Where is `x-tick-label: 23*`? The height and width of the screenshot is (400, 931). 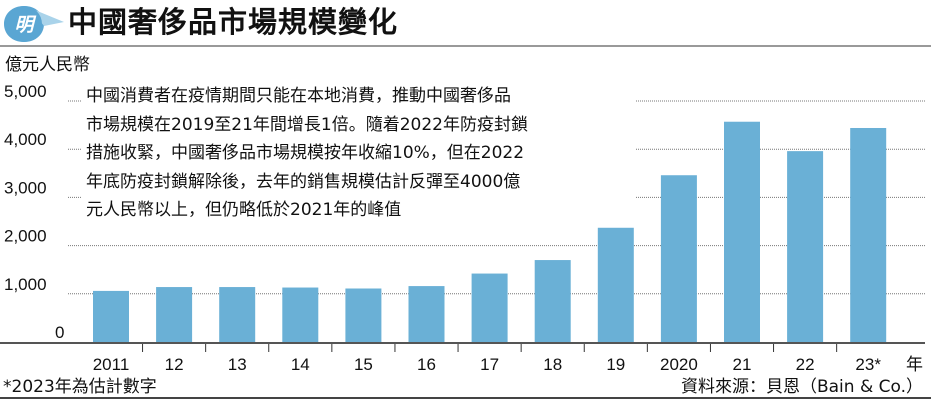 x-tick-label: 23* is located at coordinates (868, 364).